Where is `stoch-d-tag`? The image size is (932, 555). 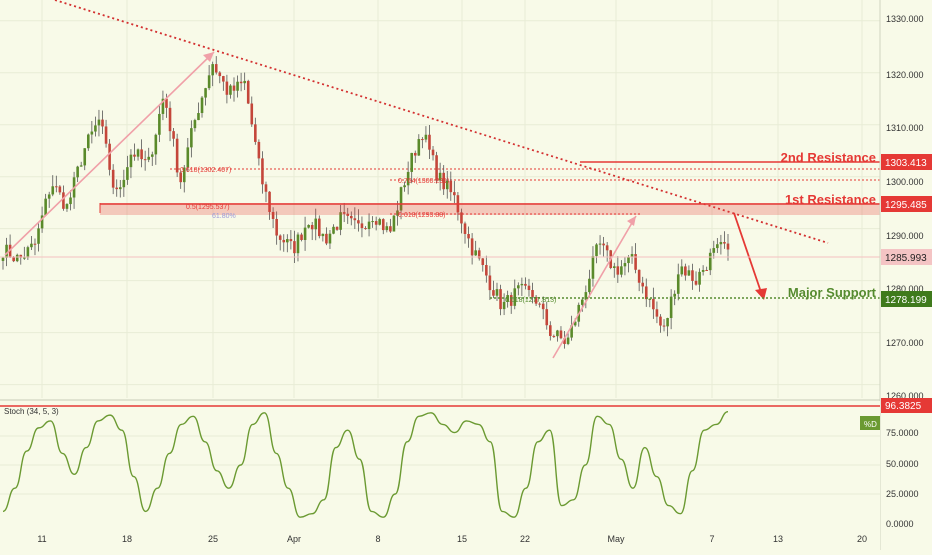
stoch-d-tag is located at coordinates (870, 423).